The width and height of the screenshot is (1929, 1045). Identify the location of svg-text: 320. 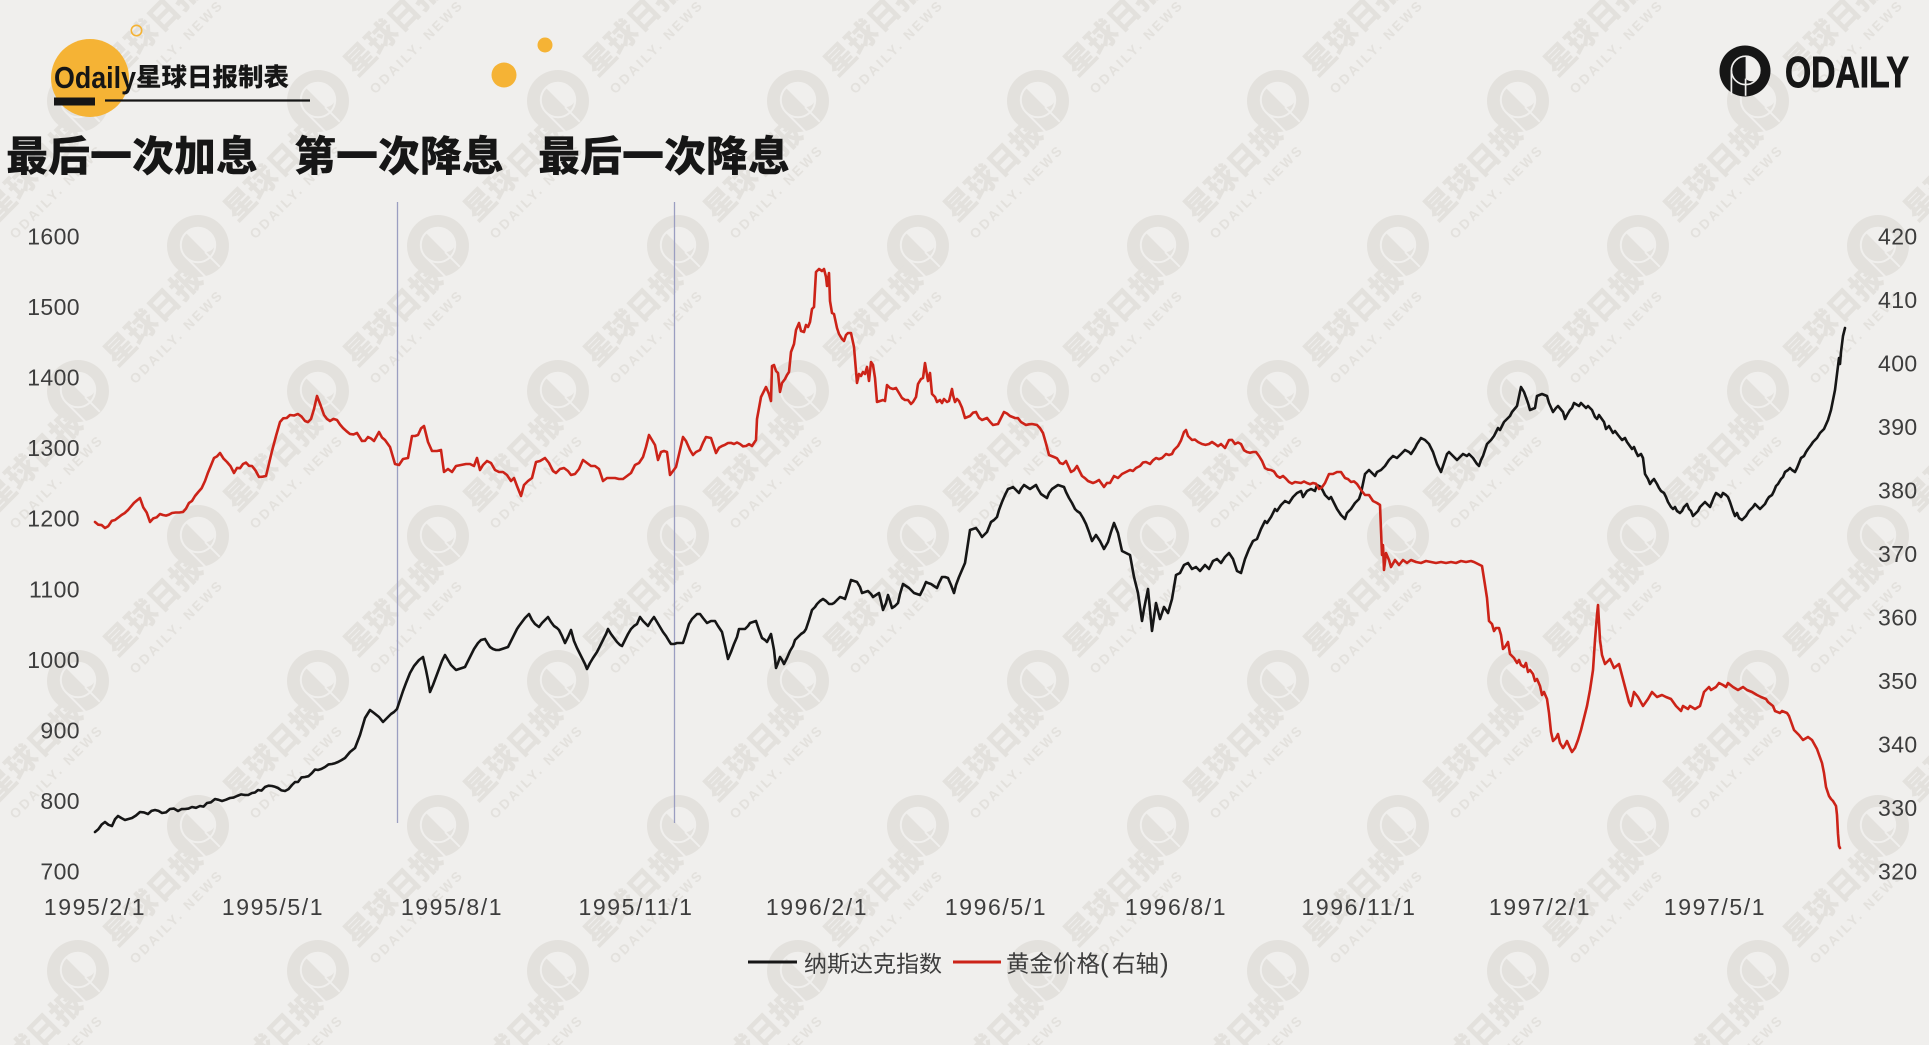
(1898, 872).